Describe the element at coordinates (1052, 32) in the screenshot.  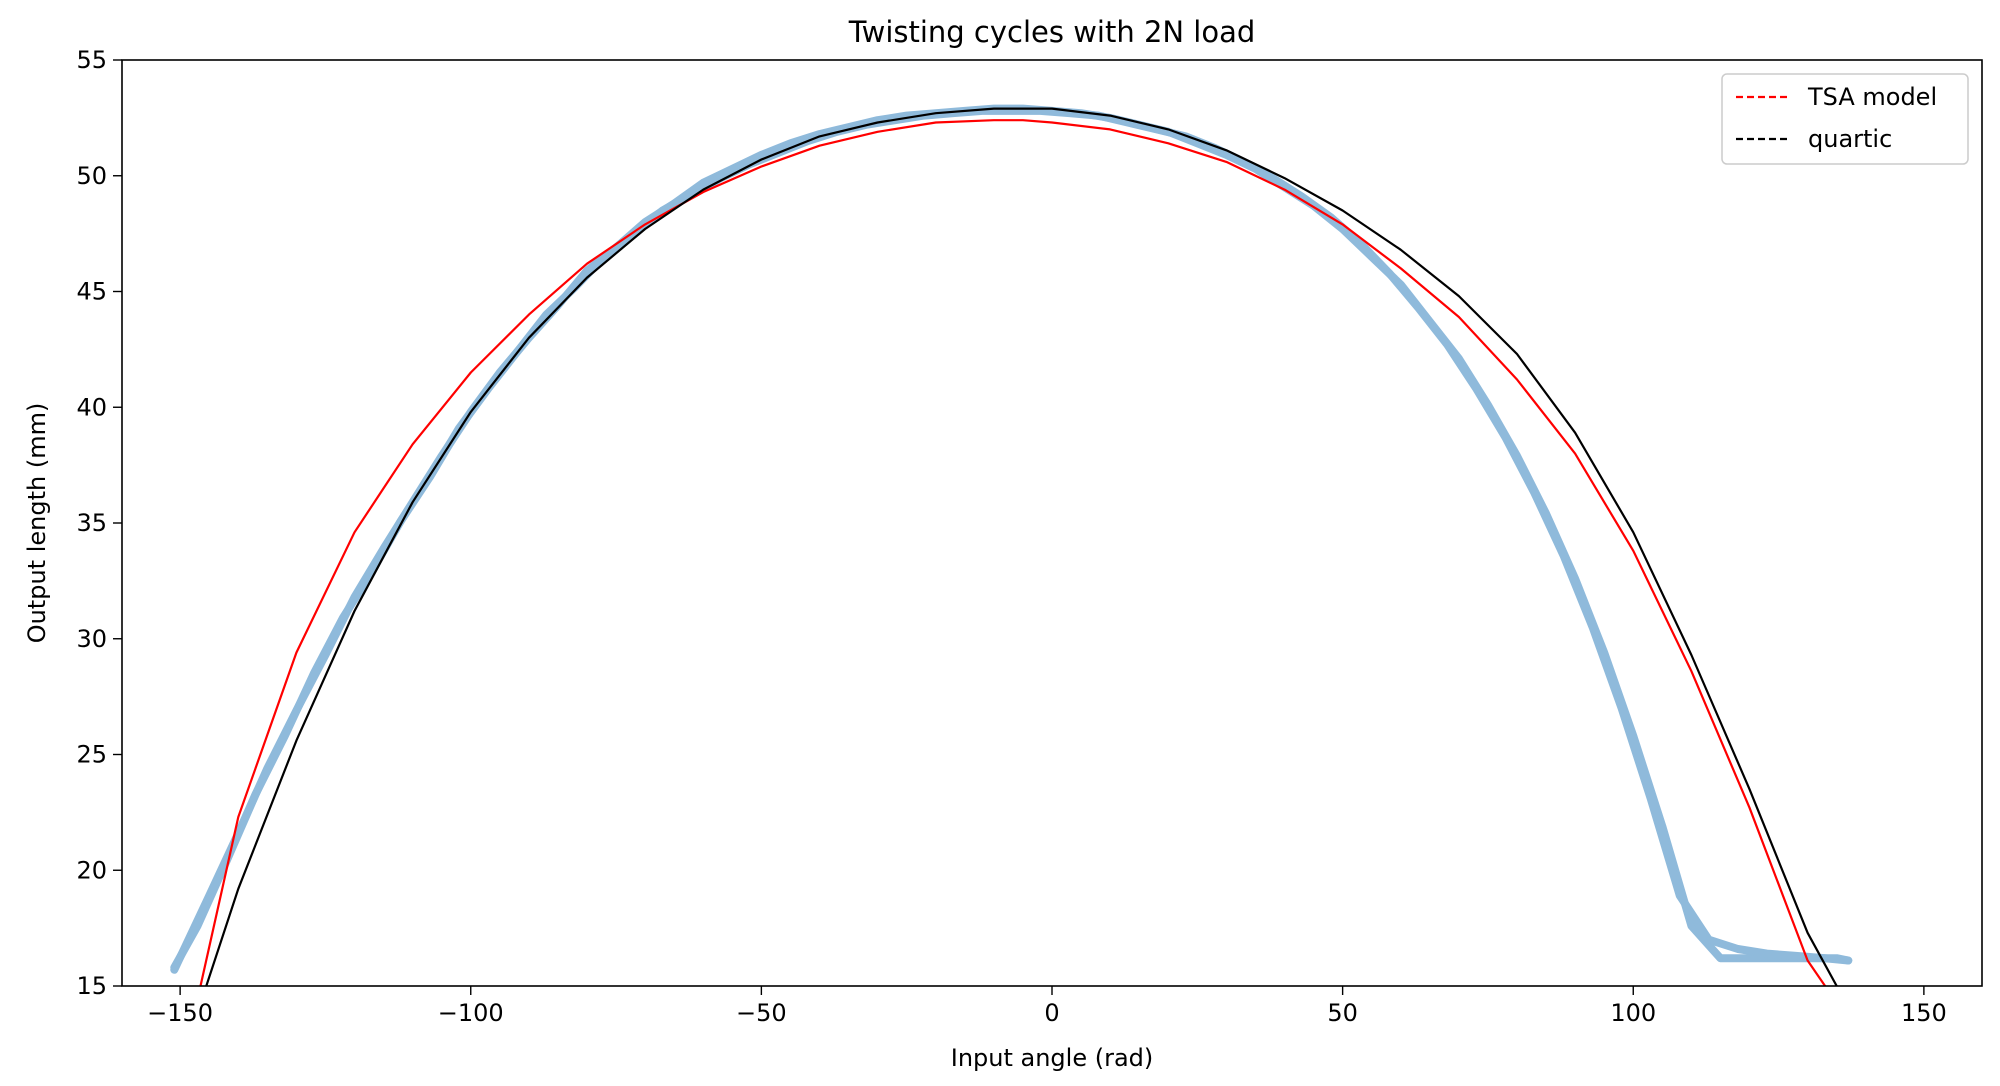
I see `chart-title: Twisting cycles with 2N load` at that location.